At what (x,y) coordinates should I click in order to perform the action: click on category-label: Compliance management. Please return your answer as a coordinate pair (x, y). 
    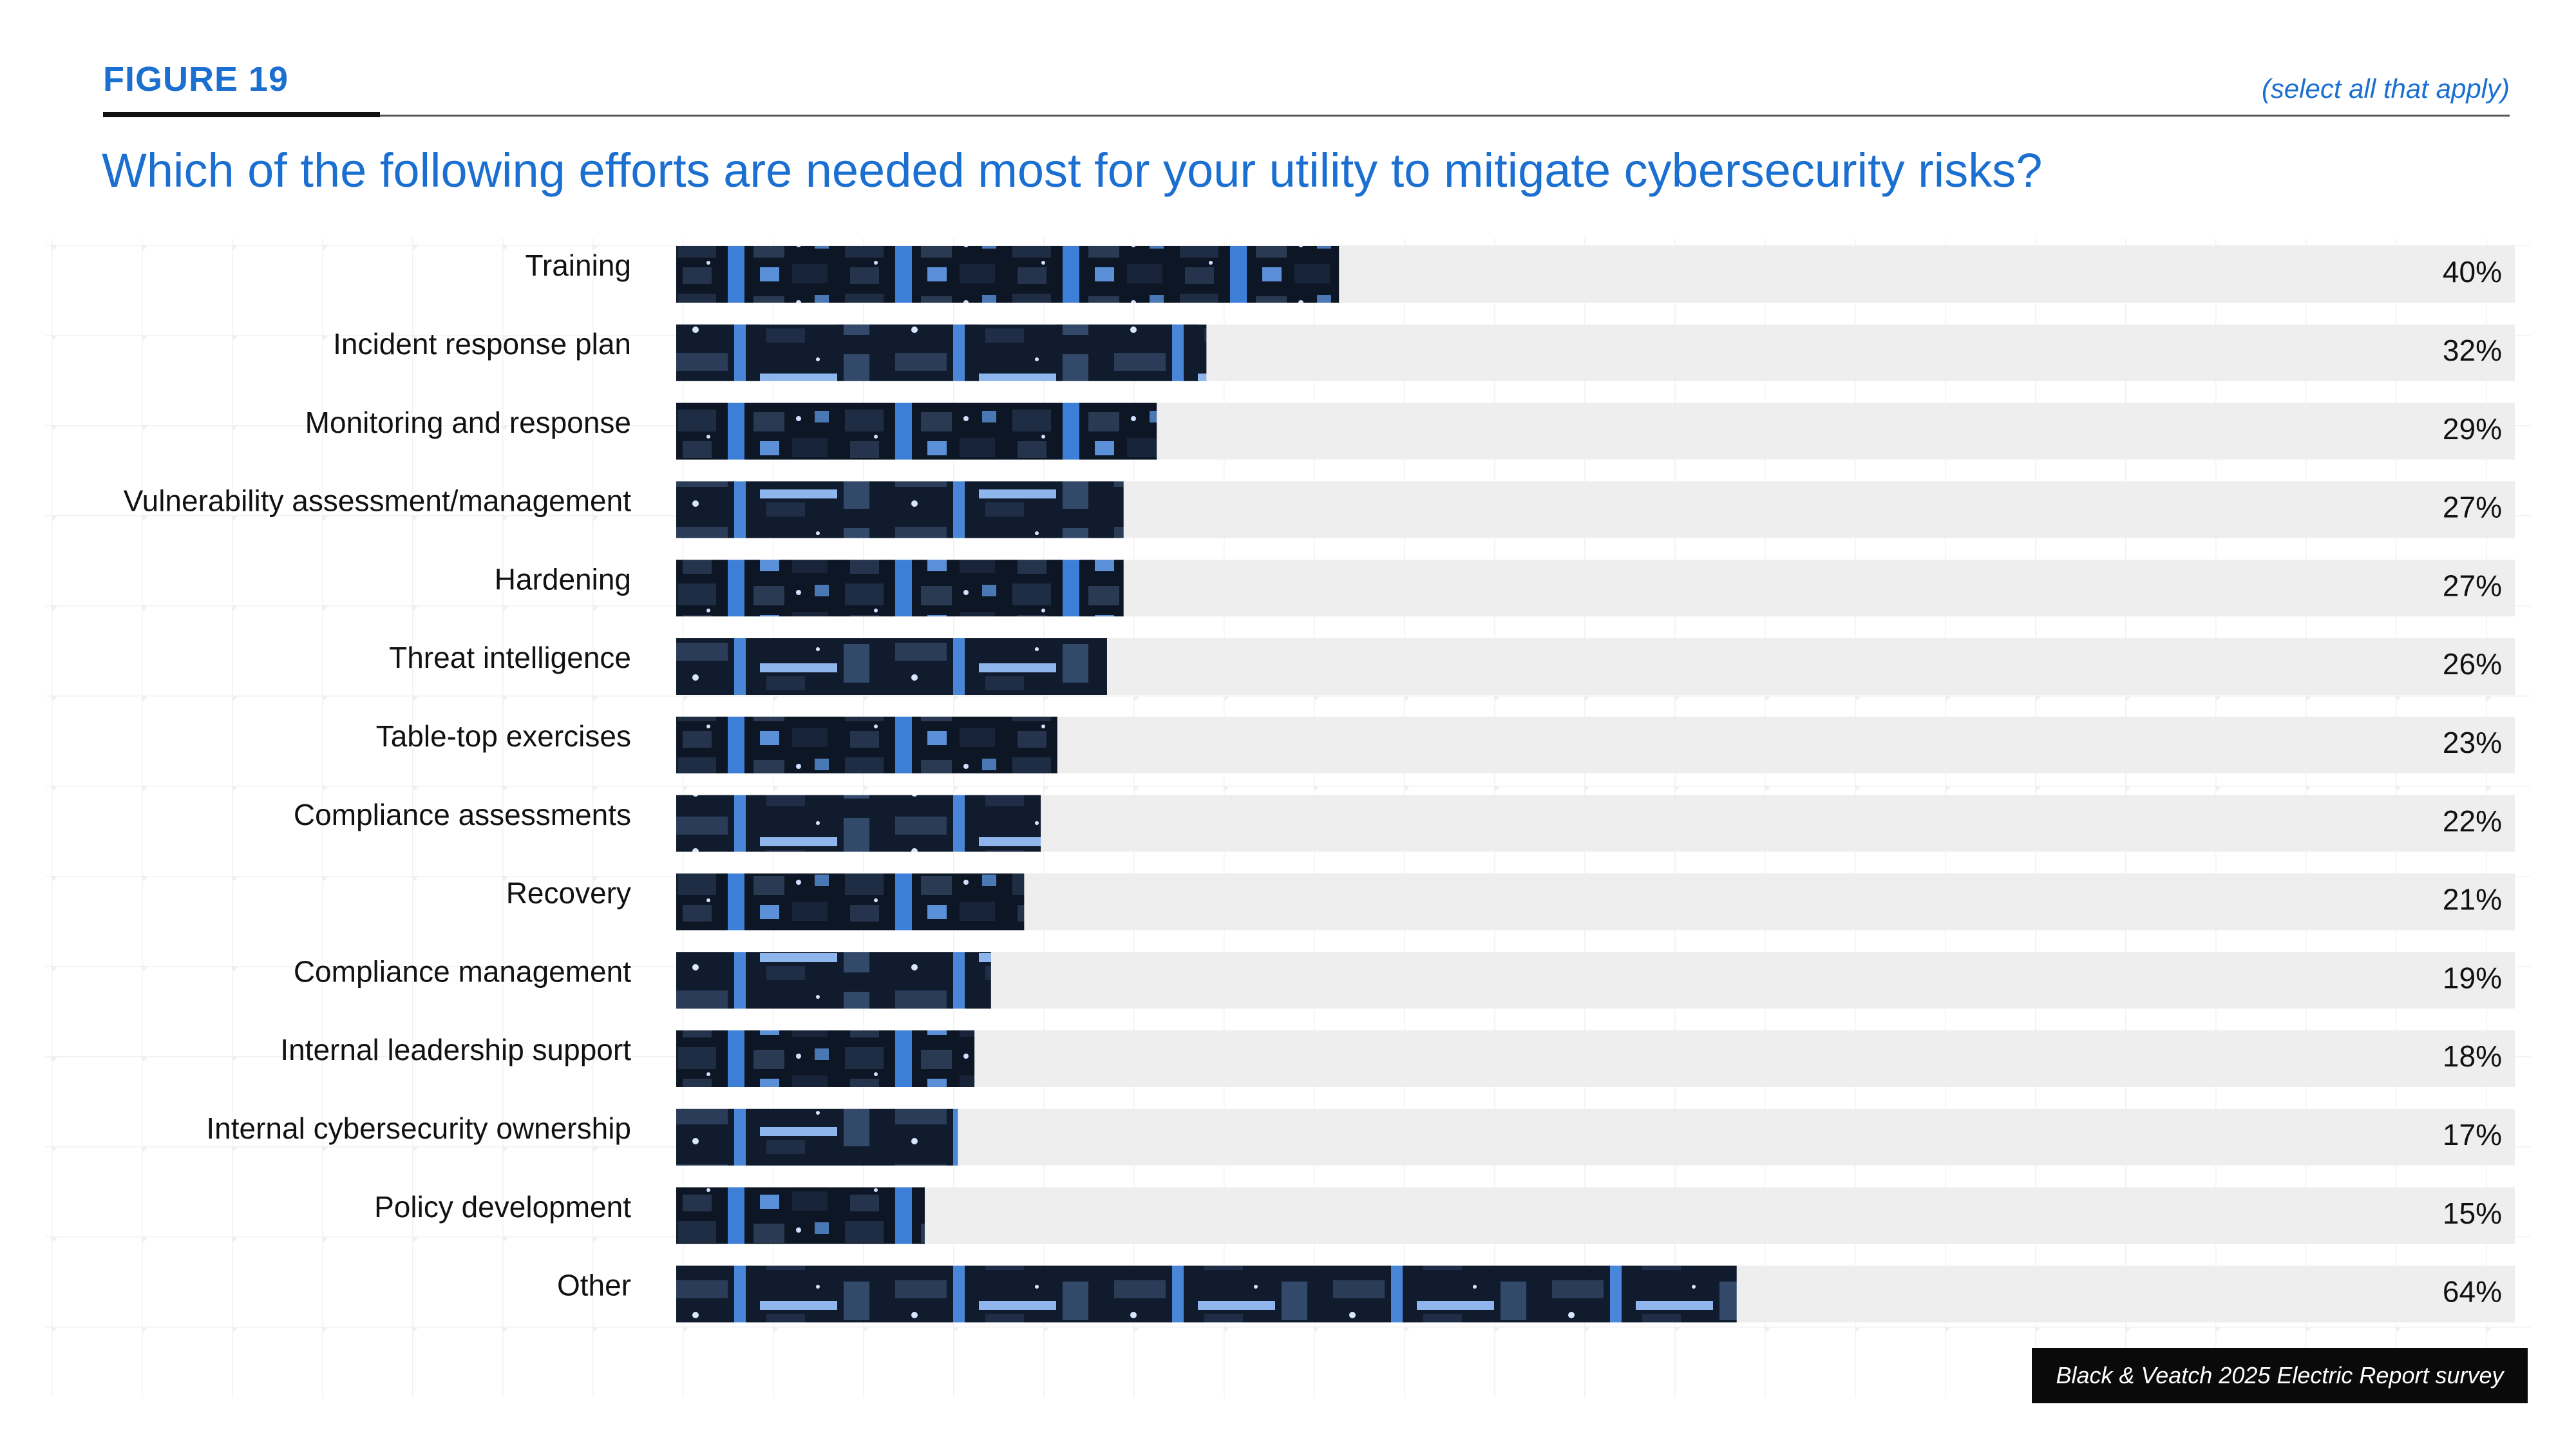
    Looking at the image, I should click on (463, 971).